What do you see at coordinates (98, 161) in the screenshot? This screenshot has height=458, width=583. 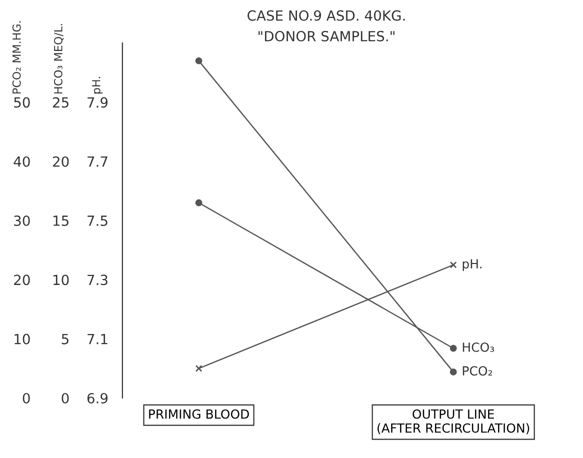 I see `y3-tick-label: 7.7` at bounding box center [98, 161].